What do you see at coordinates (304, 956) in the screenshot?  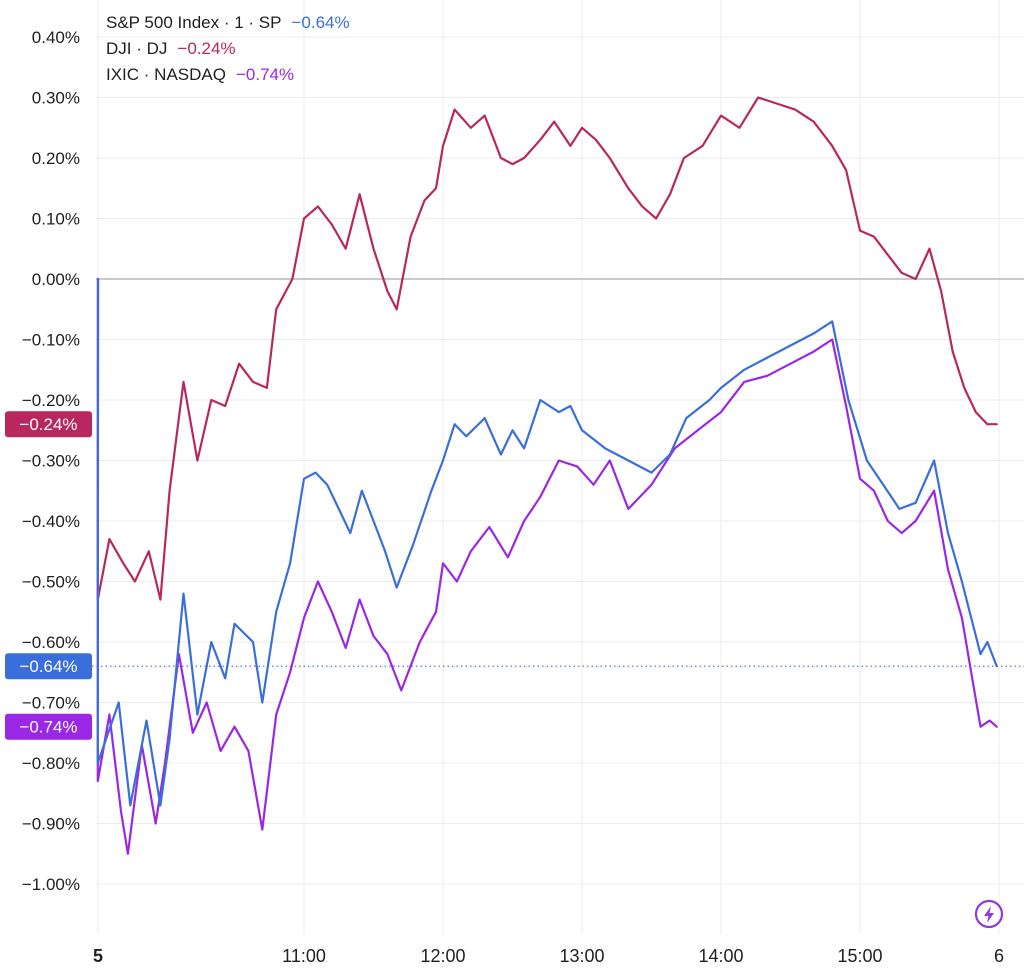 I see `x-tick-label: 11:00` at bounding box center [304, 956].